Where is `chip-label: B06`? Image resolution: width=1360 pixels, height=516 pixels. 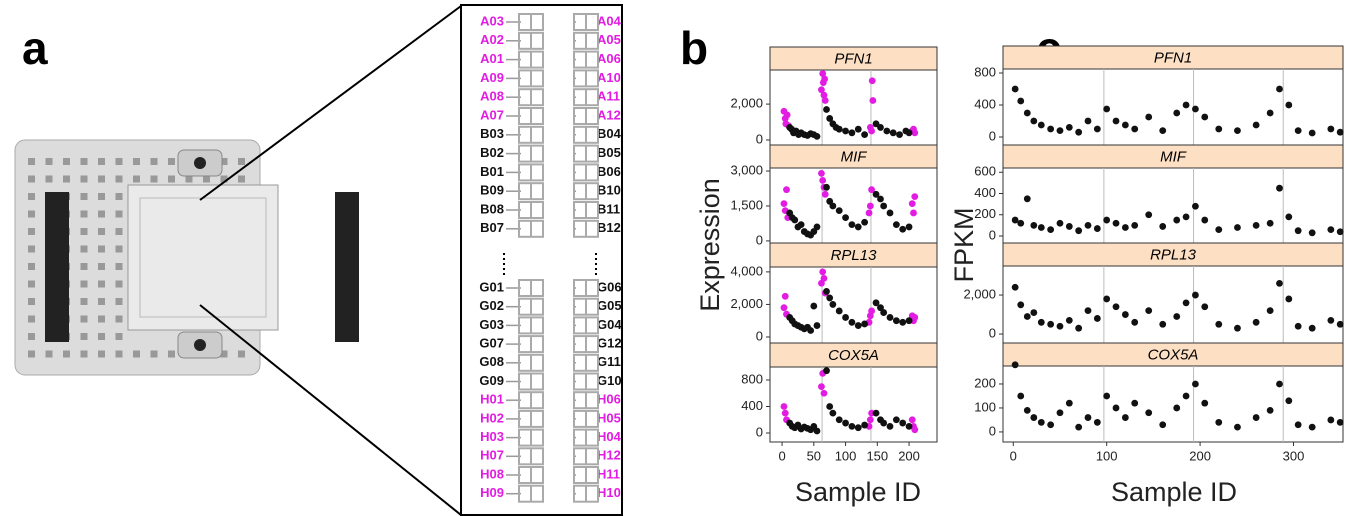 chip-label: B06 is located at coordinates (609, 171).